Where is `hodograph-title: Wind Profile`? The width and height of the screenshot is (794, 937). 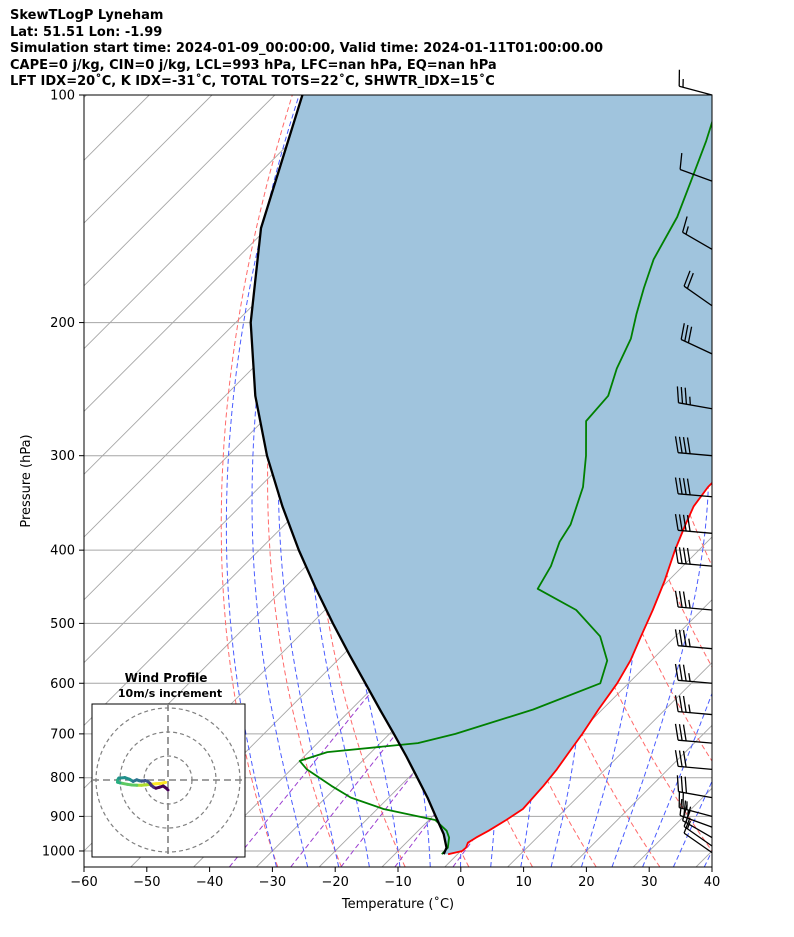
hodograph-title: Wind Profile is located at coordinates (166, 678).